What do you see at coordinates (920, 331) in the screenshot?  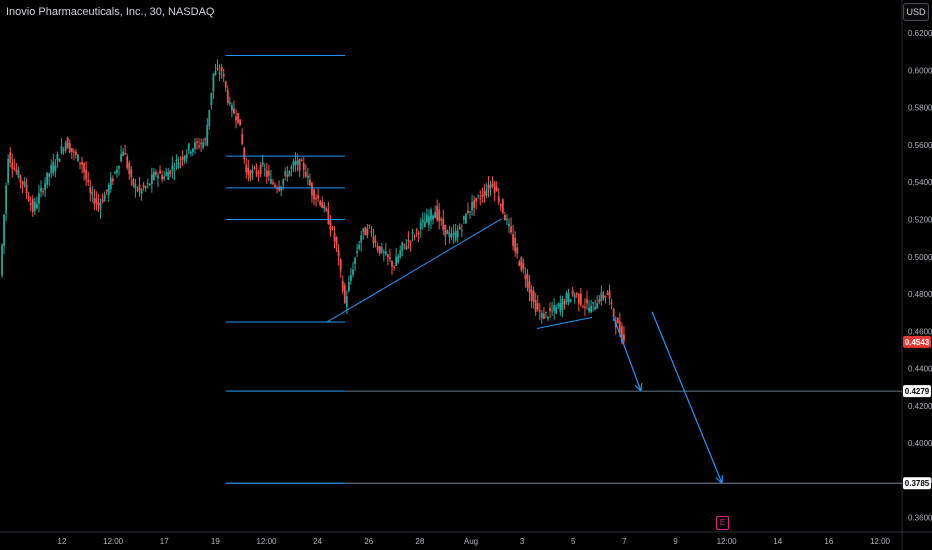 I see `y-tick-label: 0.4600` at bounding box center [920, 331].